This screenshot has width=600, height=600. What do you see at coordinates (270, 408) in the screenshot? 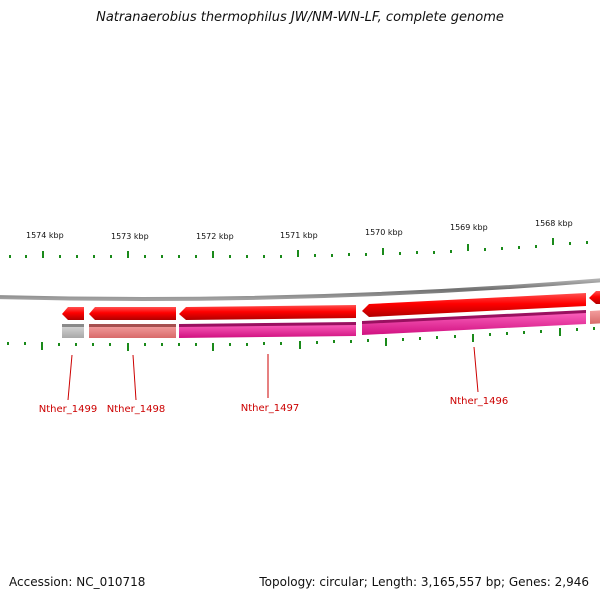
I see `gene-label-nther-1497: Nther_1497` at bounding box center [270, 408].